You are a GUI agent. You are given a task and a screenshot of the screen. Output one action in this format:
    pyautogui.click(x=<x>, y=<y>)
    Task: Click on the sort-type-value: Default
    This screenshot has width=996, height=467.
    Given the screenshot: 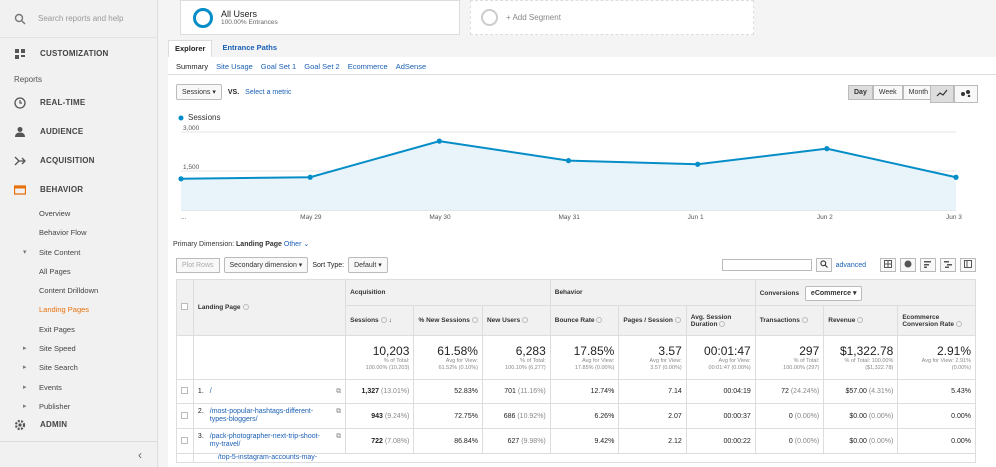 What is the action you would take?
    pyautogui.click(x=365, y=265)
    